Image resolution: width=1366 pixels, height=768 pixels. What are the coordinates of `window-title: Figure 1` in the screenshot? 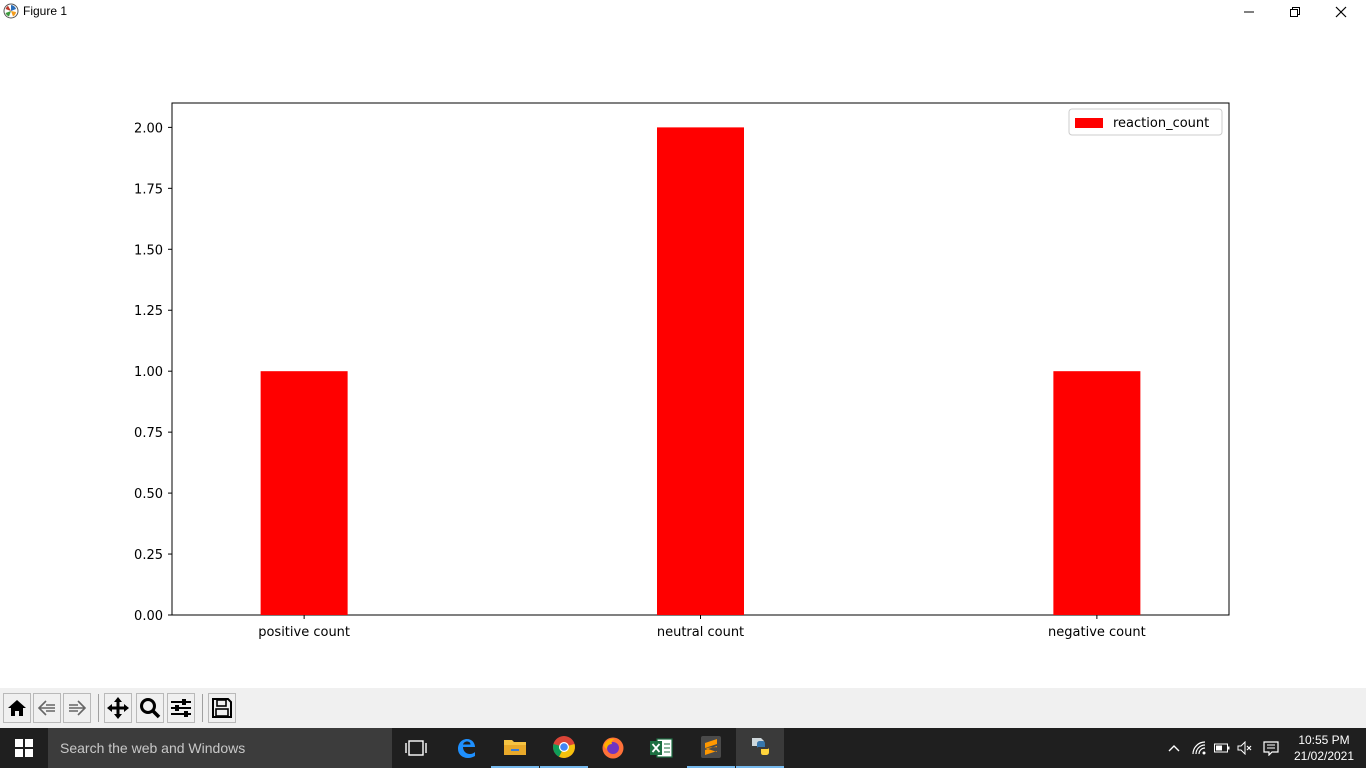 It's located at (45, 11).